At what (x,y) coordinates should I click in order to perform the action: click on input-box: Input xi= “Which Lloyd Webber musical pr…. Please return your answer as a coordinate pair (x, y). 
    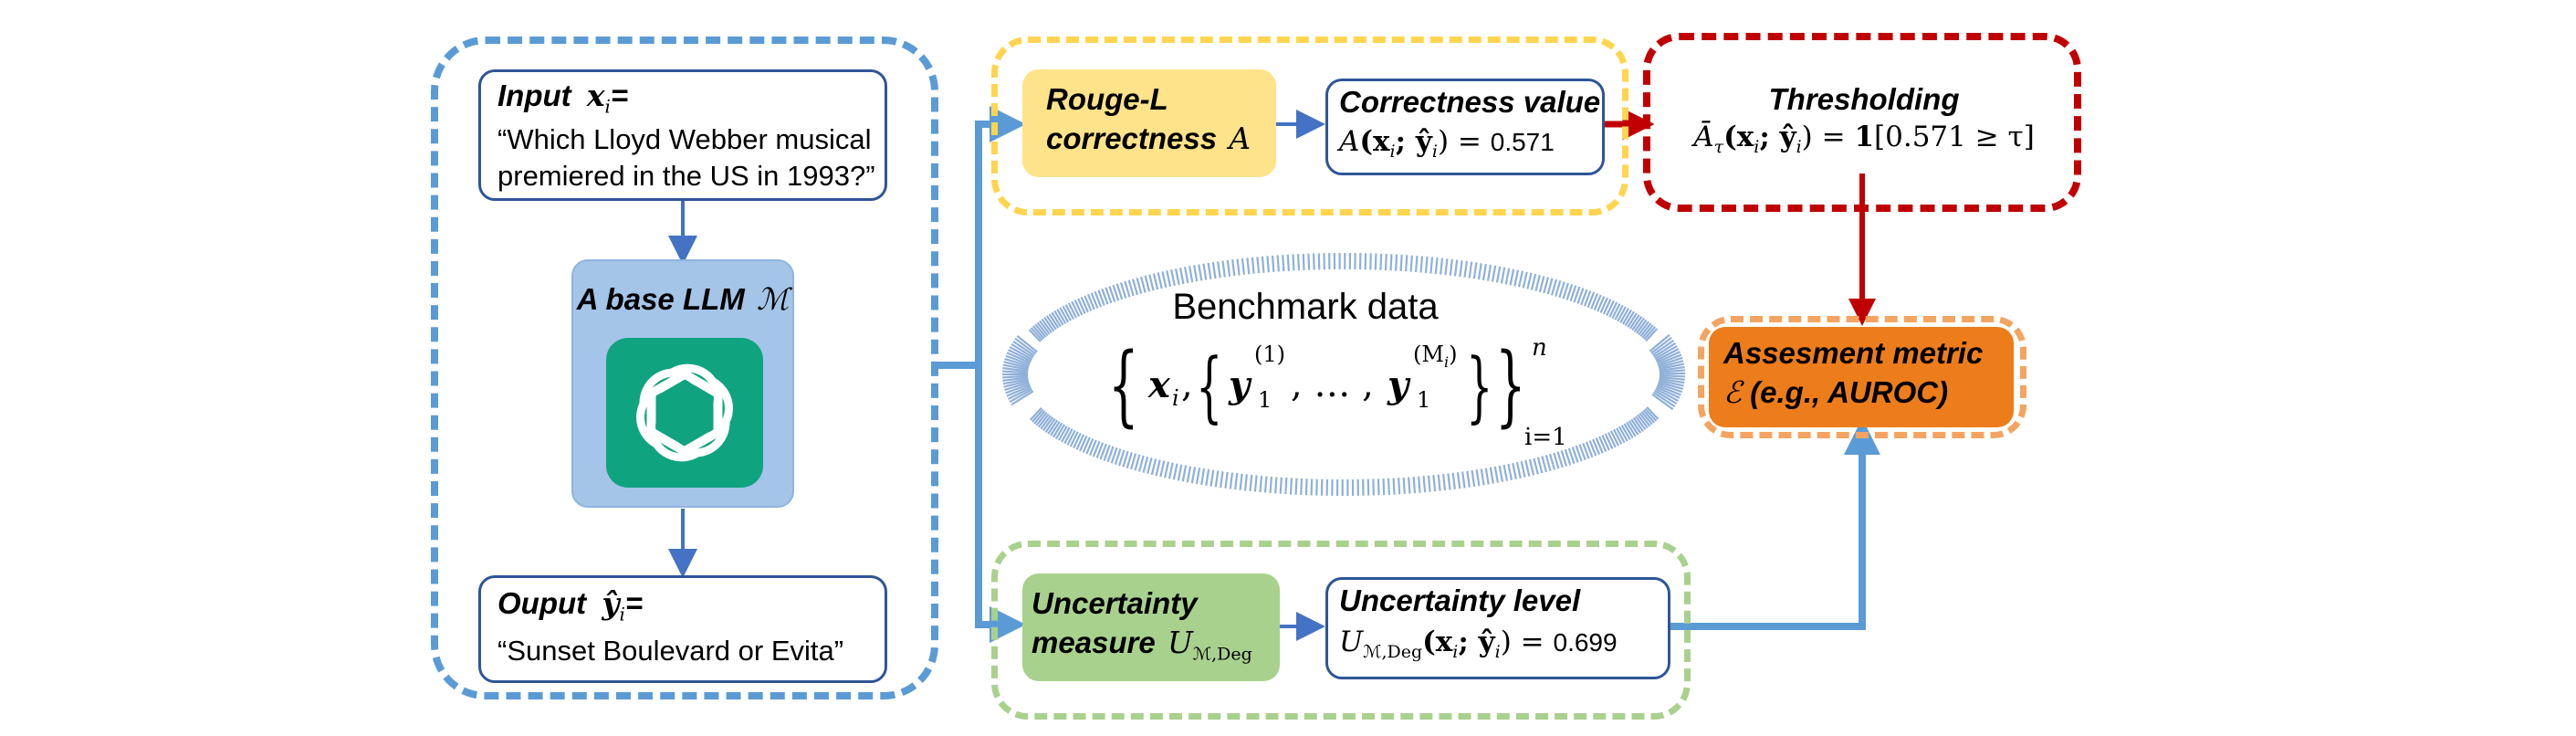
    Looking at the image, I should click on (682, 135).